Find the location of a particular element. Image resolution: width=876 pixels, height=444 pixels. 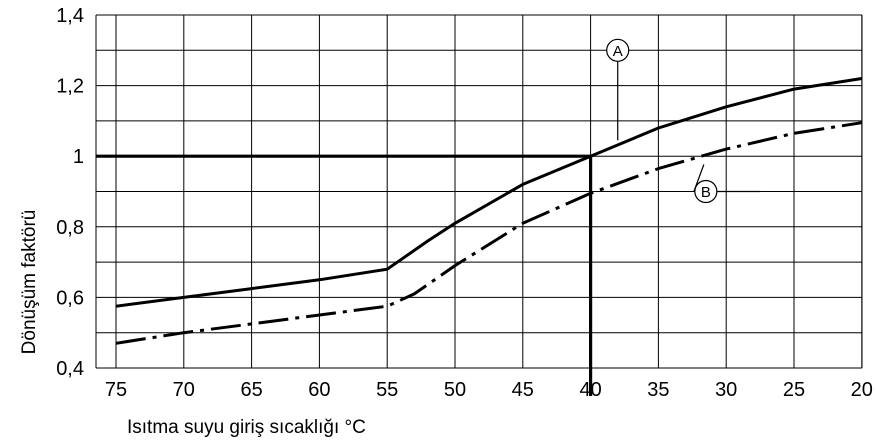

y-tick-label: 1 is located at coordinates (78, 157).